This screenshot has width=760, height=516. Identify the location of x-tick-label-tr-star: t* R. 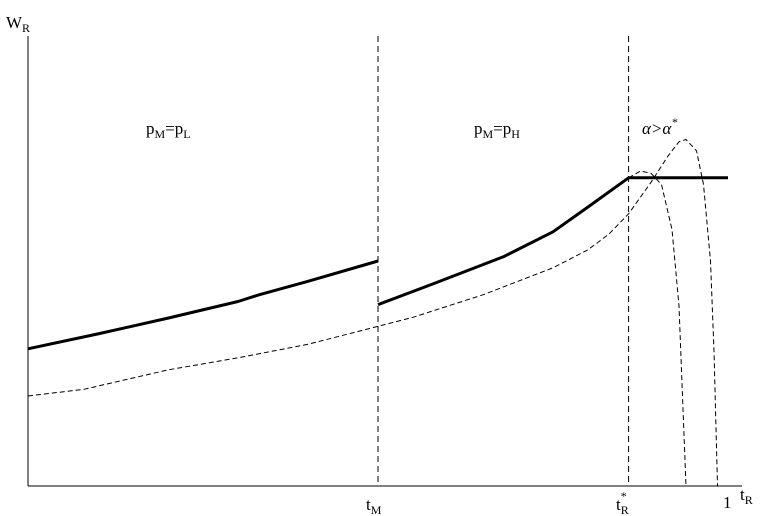
(622, 502).